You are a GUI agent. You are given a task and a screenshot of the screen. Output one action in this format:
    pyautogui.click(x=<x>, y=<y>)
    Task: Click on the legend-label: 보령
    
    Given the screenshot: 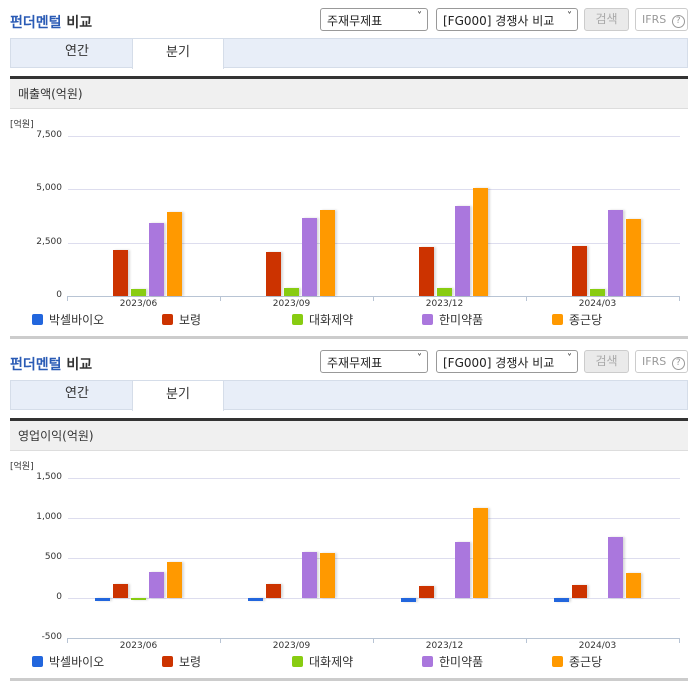 What is the action you would take?
    pyautogui.click(x=190, y=320)
    